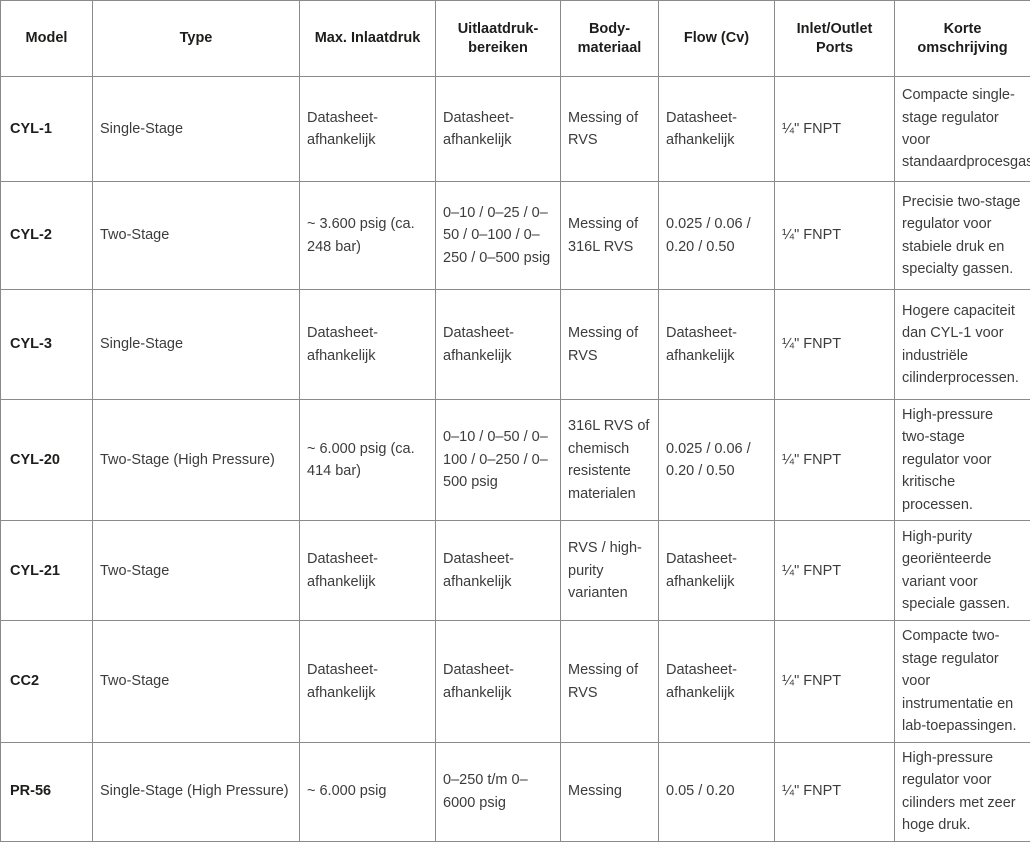  Describe the element at coordinates (610, 236) in the screenshot. I see `cell-body: Messing of 316L RVS` at that location.